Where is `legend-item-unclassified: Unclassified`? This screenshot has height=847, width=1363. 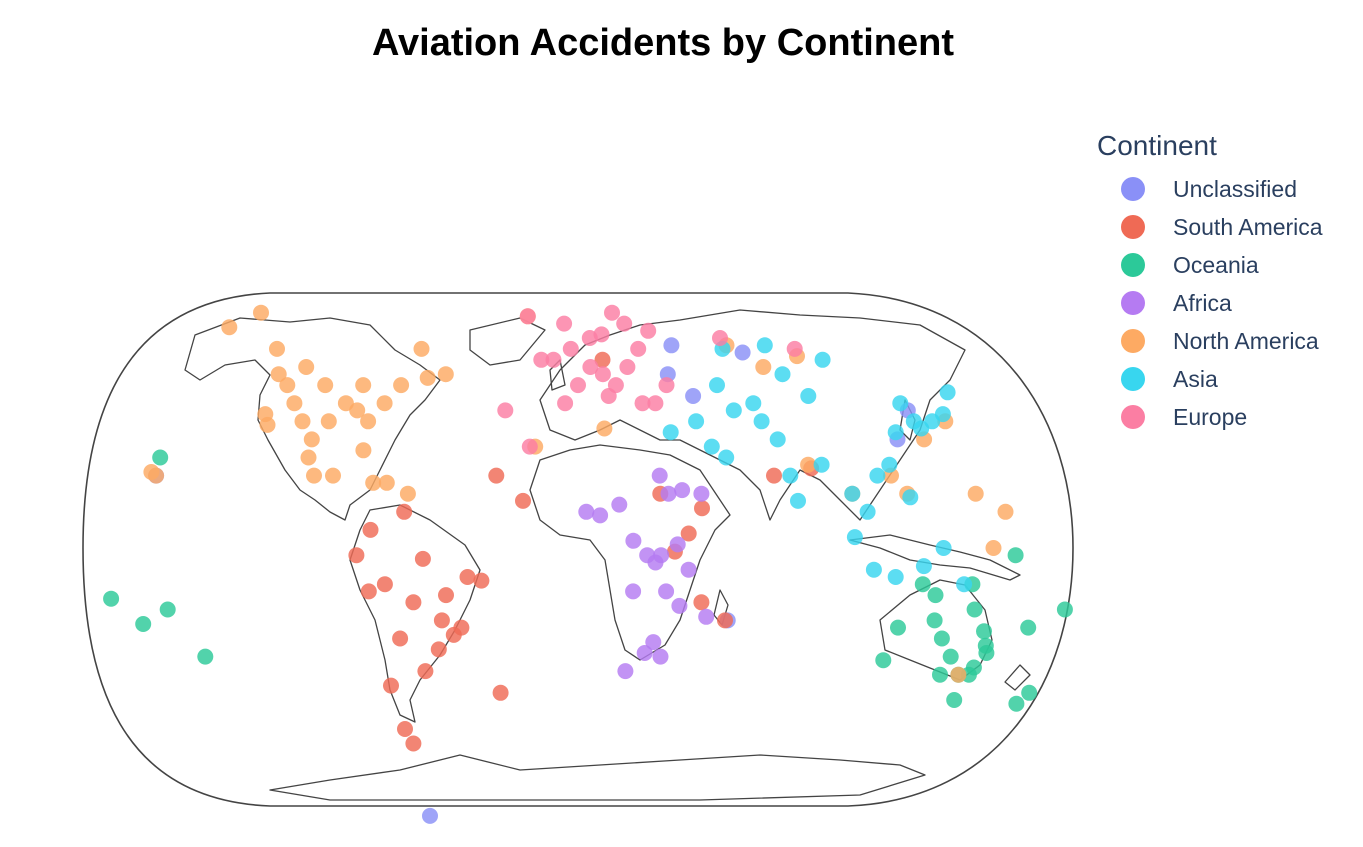 legend-item-unclassified: Unclassified is located at coordinates (1210, 189).